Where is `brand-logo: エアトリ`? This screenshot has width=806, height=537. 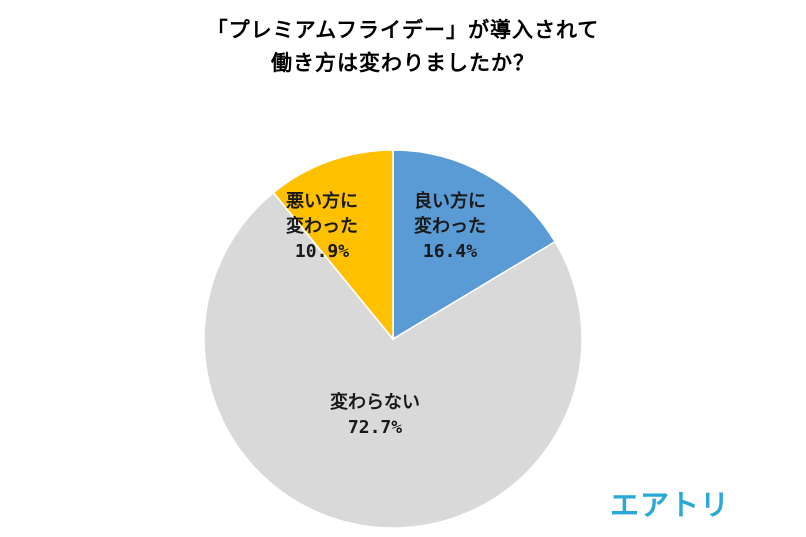
brand-logo: エアトリ is located at coordinates (670, 505).